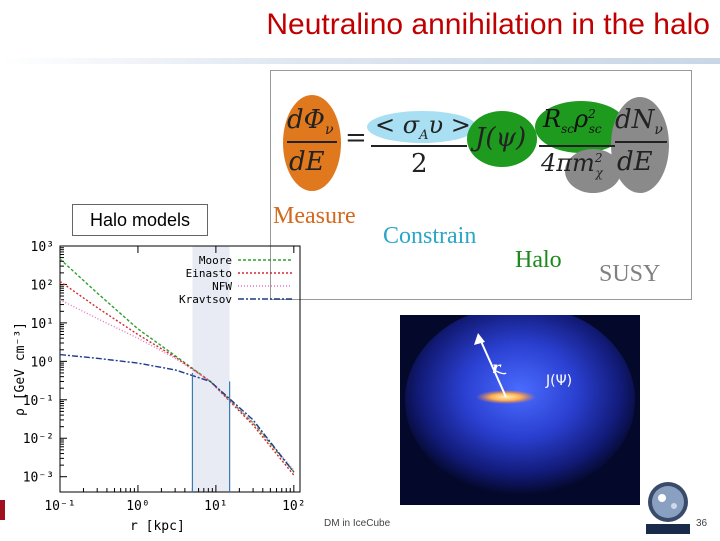  I want to click on sigma-bar, so click(419, 146).